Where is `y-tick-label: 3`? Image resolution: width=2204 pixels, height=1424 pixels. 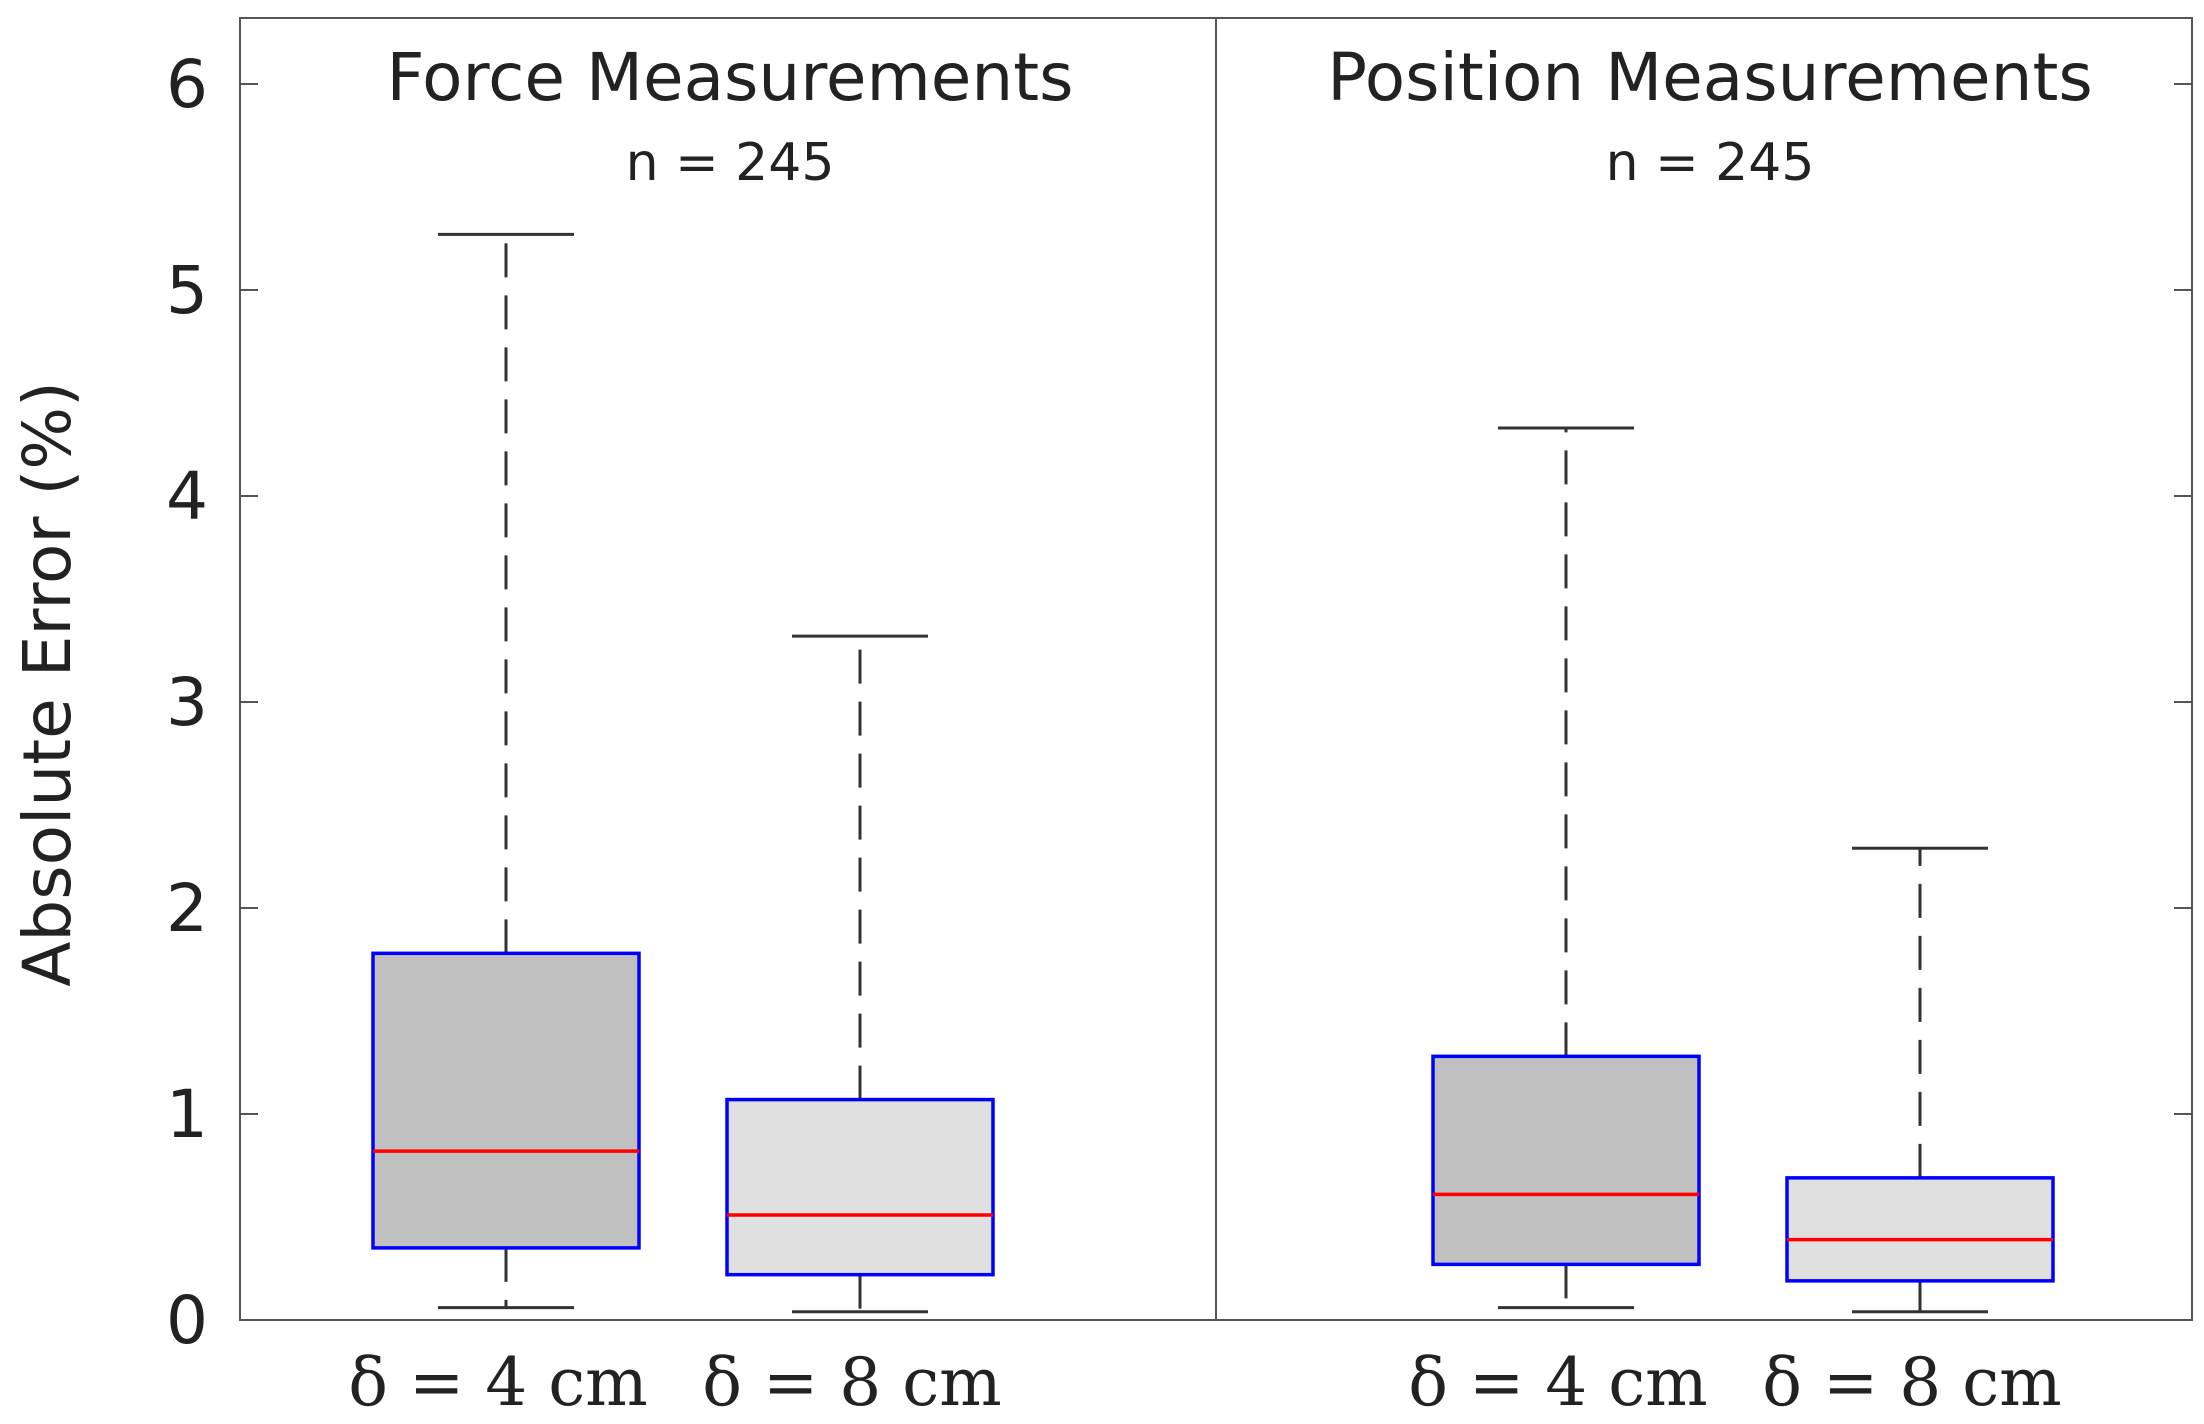 y-tick-label: 3 is located at coordinates (187, 702).